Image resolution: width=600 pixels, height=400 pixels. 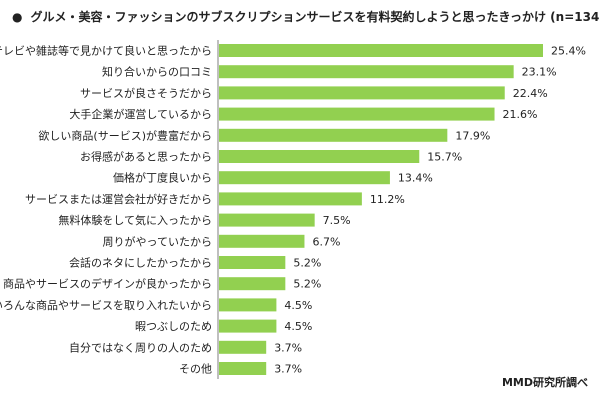 I want to click on category-label: 大手企業が運営しているから, so click(x=140, y=114).